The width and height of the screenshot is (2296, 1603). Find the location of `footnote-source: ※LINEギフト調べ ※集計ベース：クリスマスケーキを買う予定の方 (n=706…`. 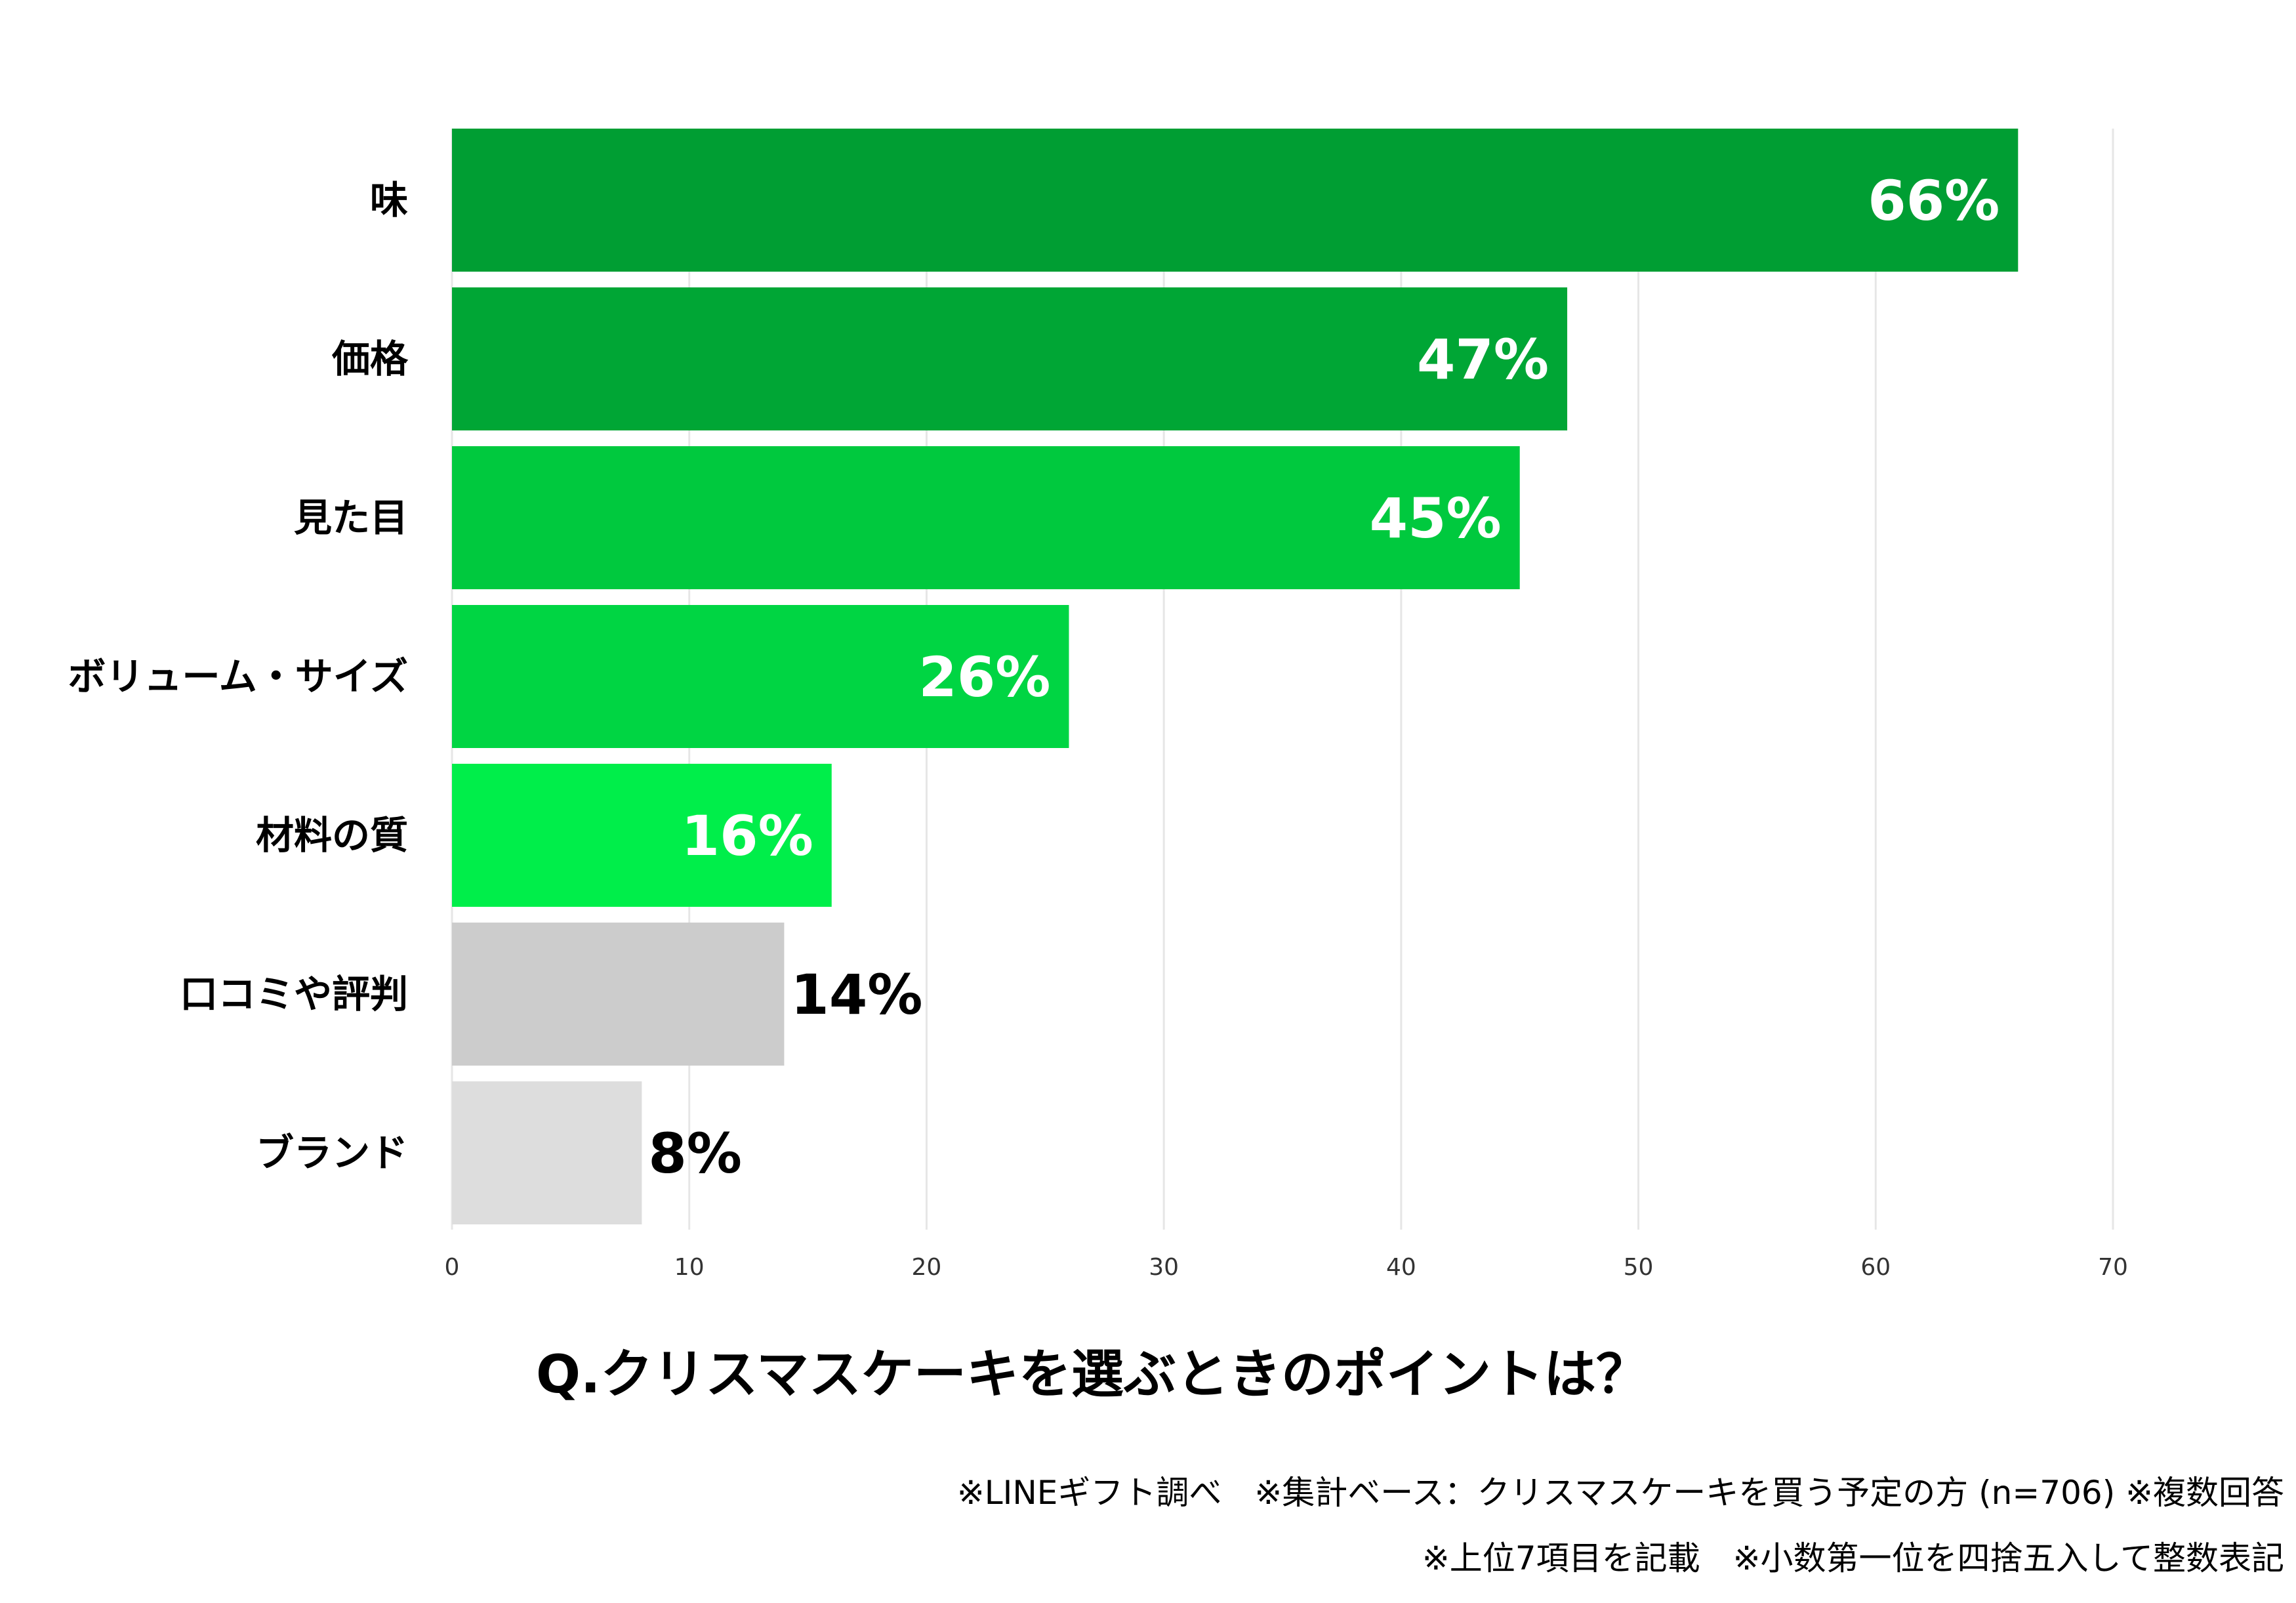

footnote-source: ※LINEギフト調べ ※集計ベース：クリスマスケーキを買う予定の方 (n=706… is located at coordinates (1620, 1493).